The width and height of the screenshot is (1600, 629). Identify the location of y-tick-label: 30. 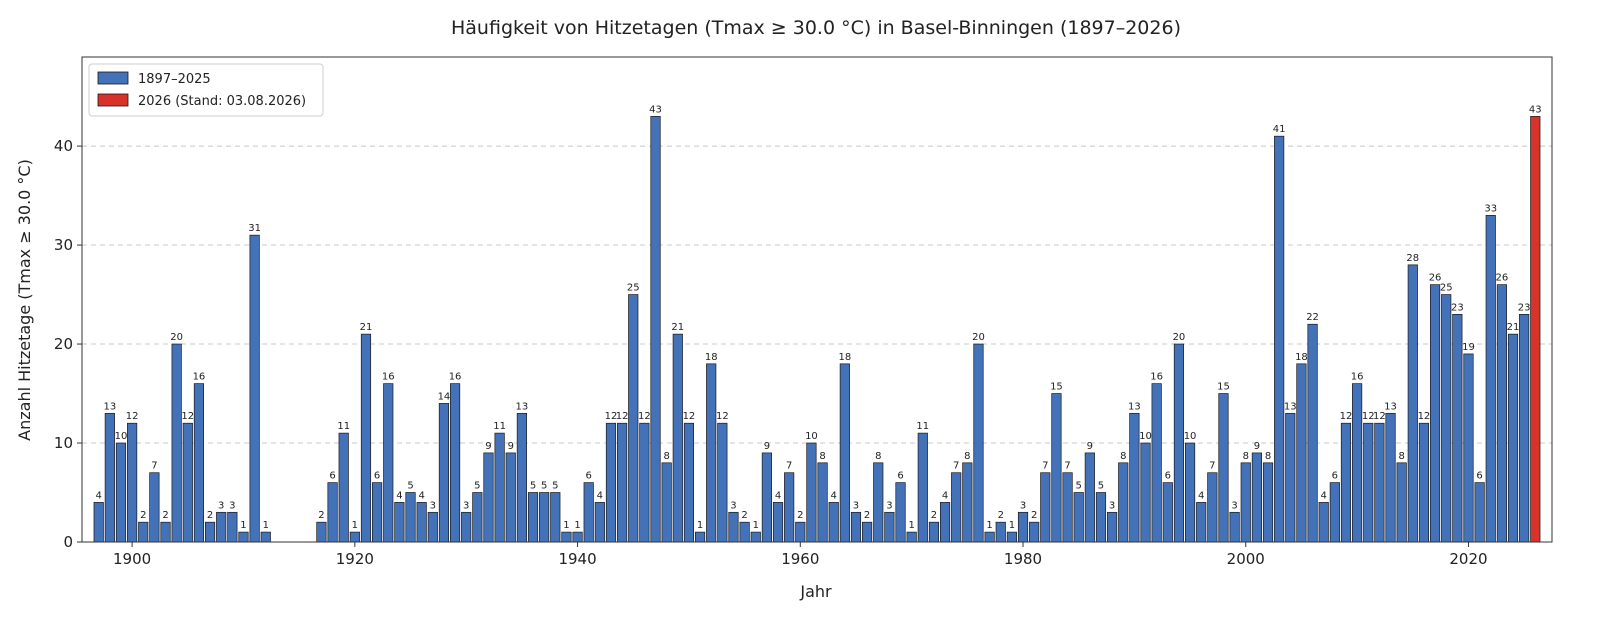
(63, 245).